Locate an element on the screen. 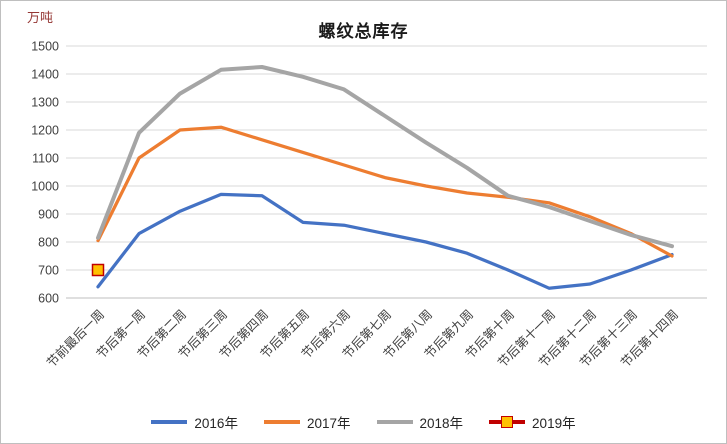 The image size is (727, 444). legend-item-2018: 2018年 is located at coordinates (420, 422).